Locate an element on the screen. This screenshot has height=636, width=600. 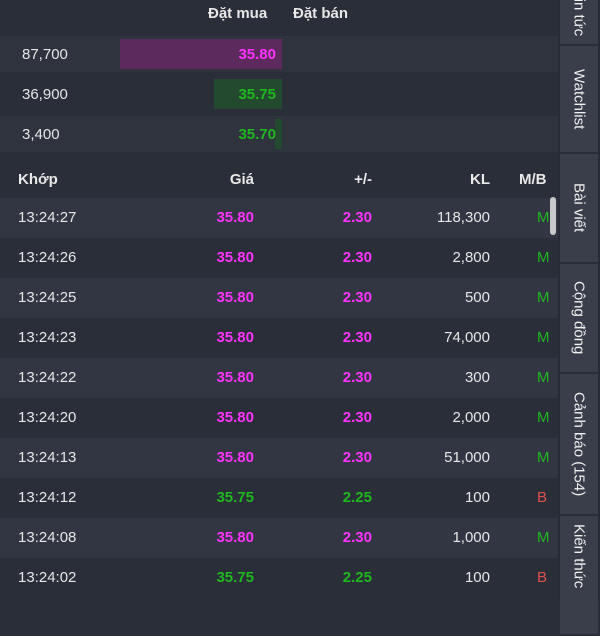
sidebar-tab-4: Cảnh báo (154) is located at coordinates (579, 445).